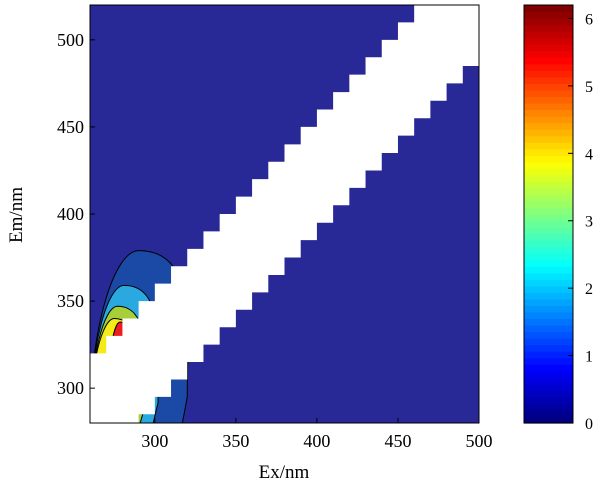 Image resolution: width=600 pixels, height=485 pixels. I want to click on colorbar: 0 1 2 3 4 5 6, so click(558, 218).